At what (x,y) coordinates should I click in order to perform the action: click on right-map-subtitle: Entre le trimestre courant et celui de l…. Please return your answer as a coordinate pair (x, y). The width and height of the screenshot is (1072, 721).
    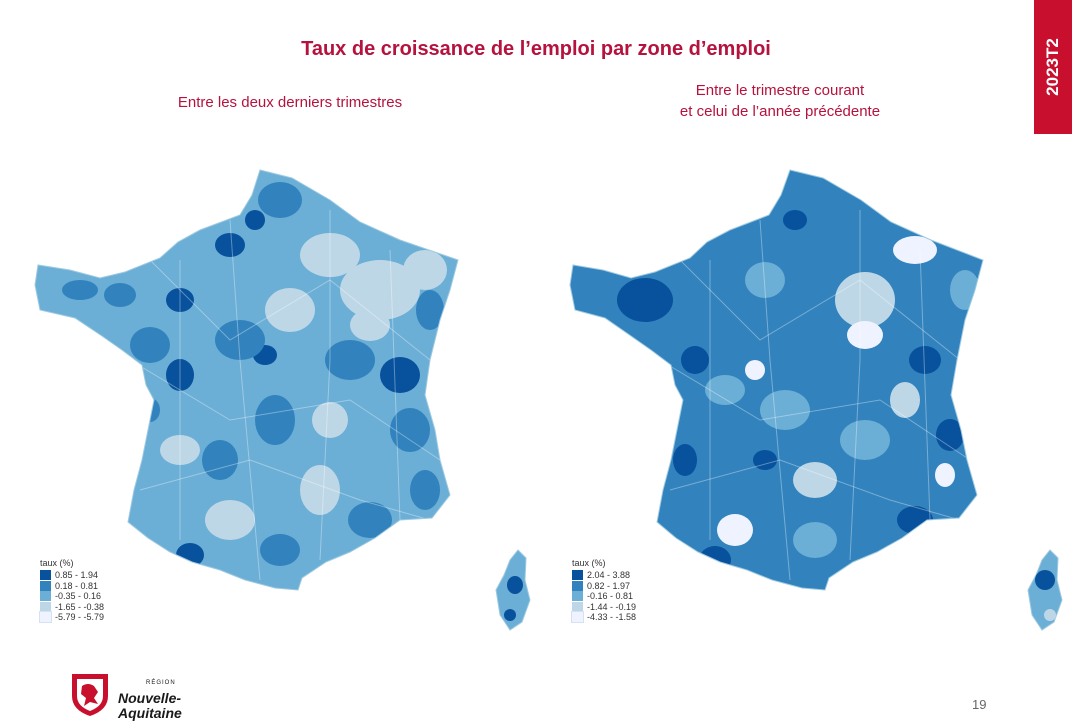
    Looking at the image, I should click on (780, 101).